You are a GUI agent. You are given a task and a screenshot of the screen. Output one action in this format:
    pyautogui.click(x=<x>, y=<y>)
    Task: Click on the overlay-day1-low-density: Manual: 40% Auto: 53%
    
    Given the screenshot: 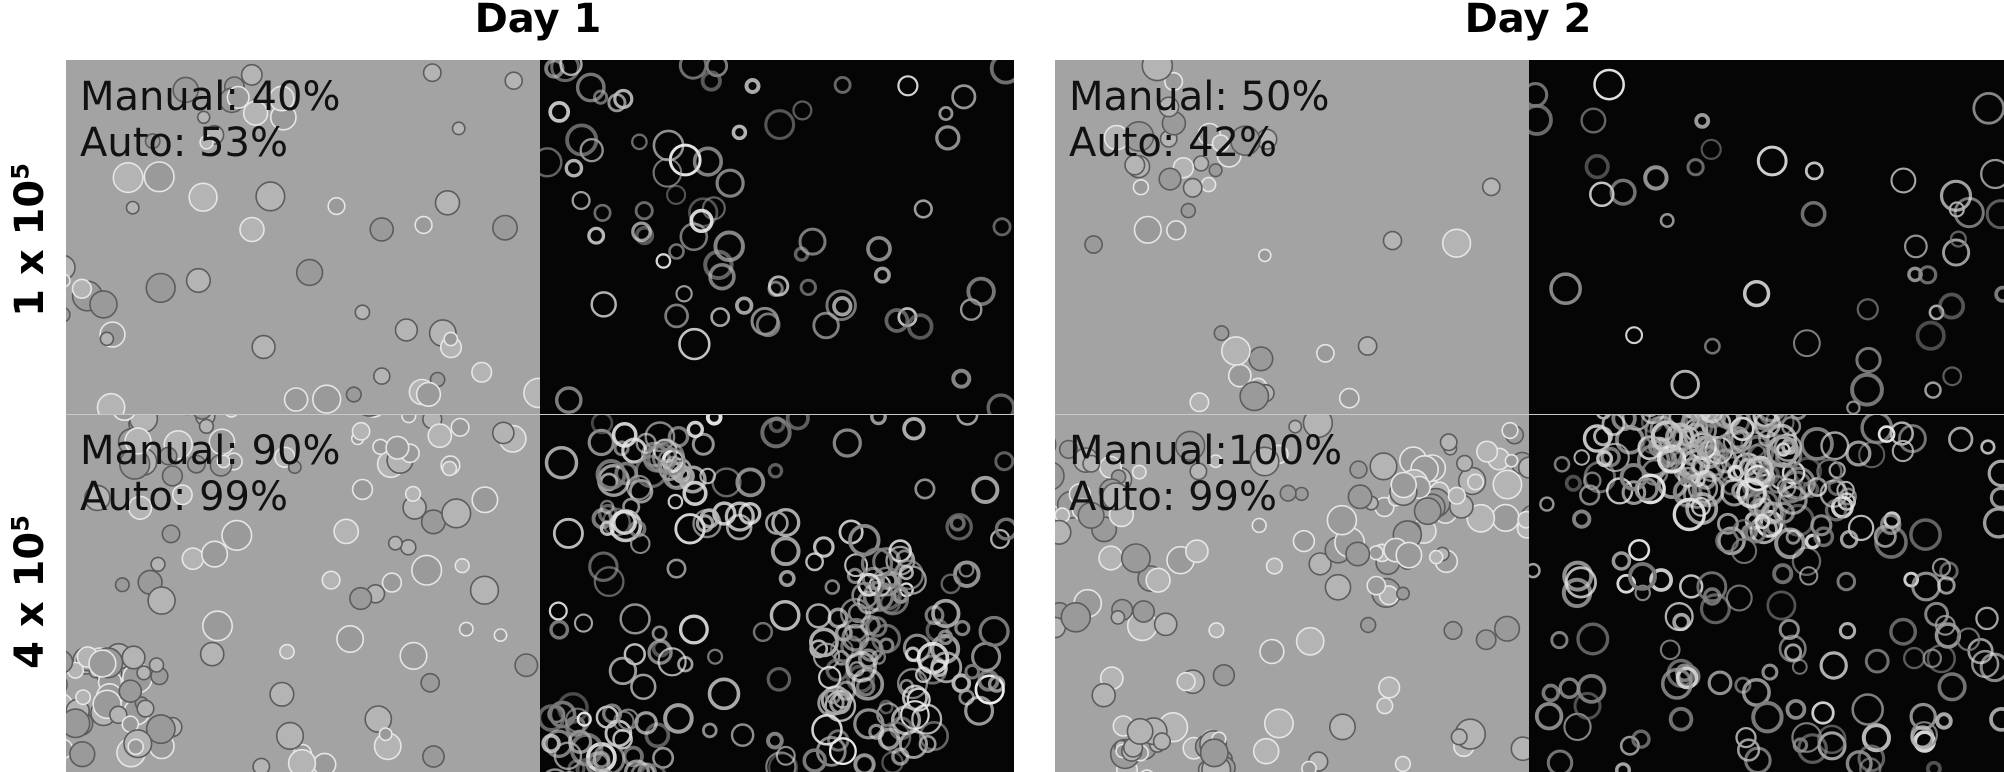 What is the action you would take?
    pyautogui.click(x=210, y=120)
    